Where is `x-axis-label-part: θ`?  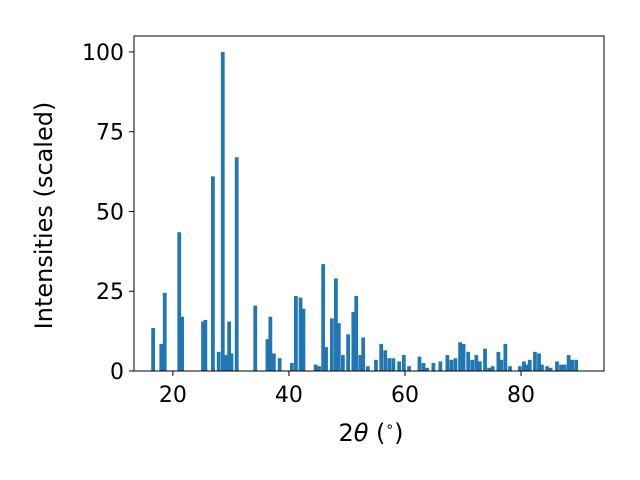 x-axis-label-part: θ is located at coordinates (361, 433).